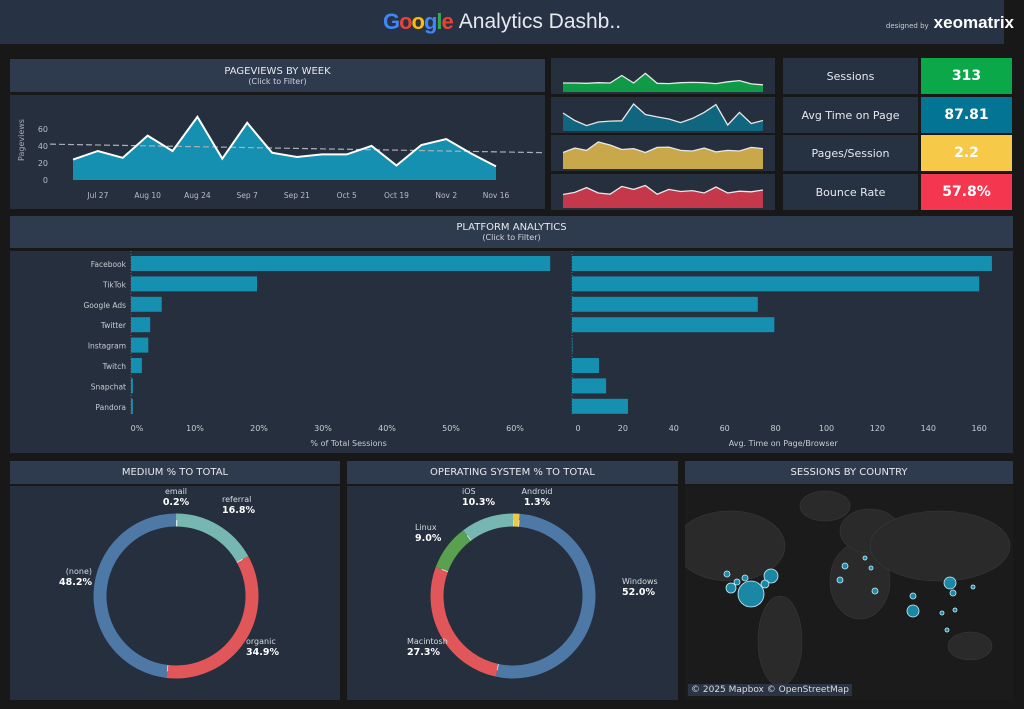 The height and width of the screenshot is (709, 1024). Describe the element at coordinates (236, 499) in the screenshot. I see `slice-label: referral` at that location.